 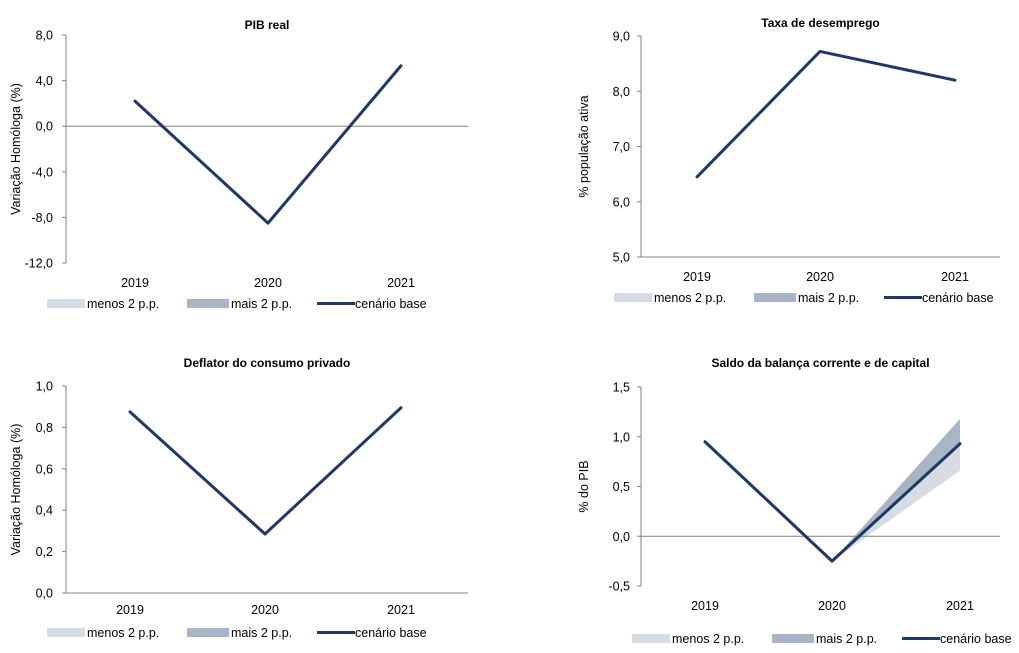 What do you see at coordinates (42, 218) in the screenshot?
I see `y-tick-label: -8,0` at bounding box center [42, 218].